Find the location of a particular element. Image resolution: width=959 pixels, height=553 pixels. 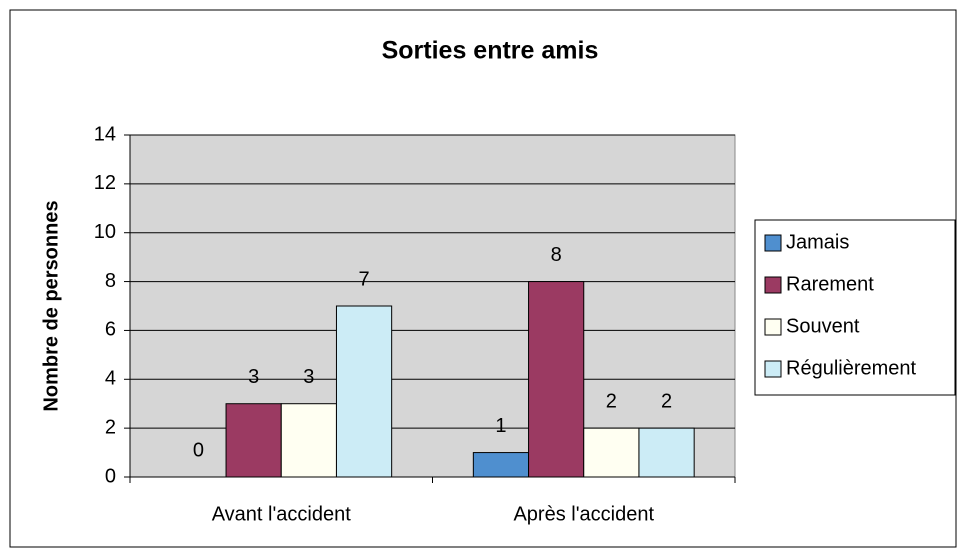

y-tick-label: 0 is located at coordinates (110, 476).